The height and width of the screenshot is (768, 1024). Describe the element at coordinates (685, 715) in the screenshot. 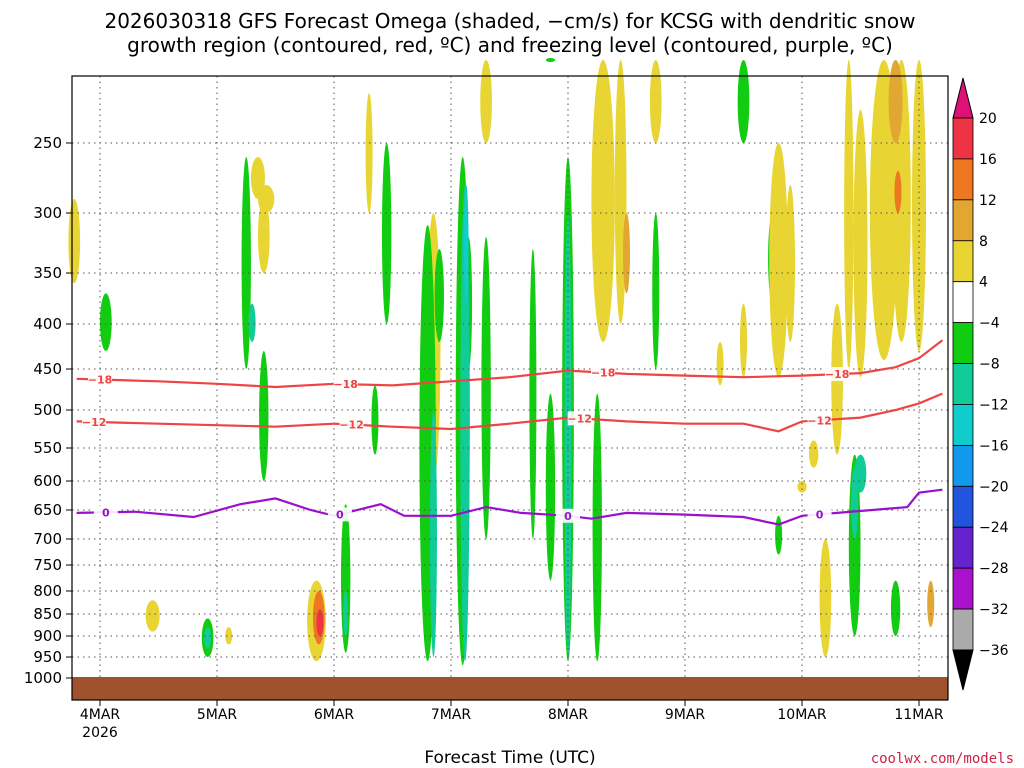

I see `x-tick-label: 9MAR` at that location.